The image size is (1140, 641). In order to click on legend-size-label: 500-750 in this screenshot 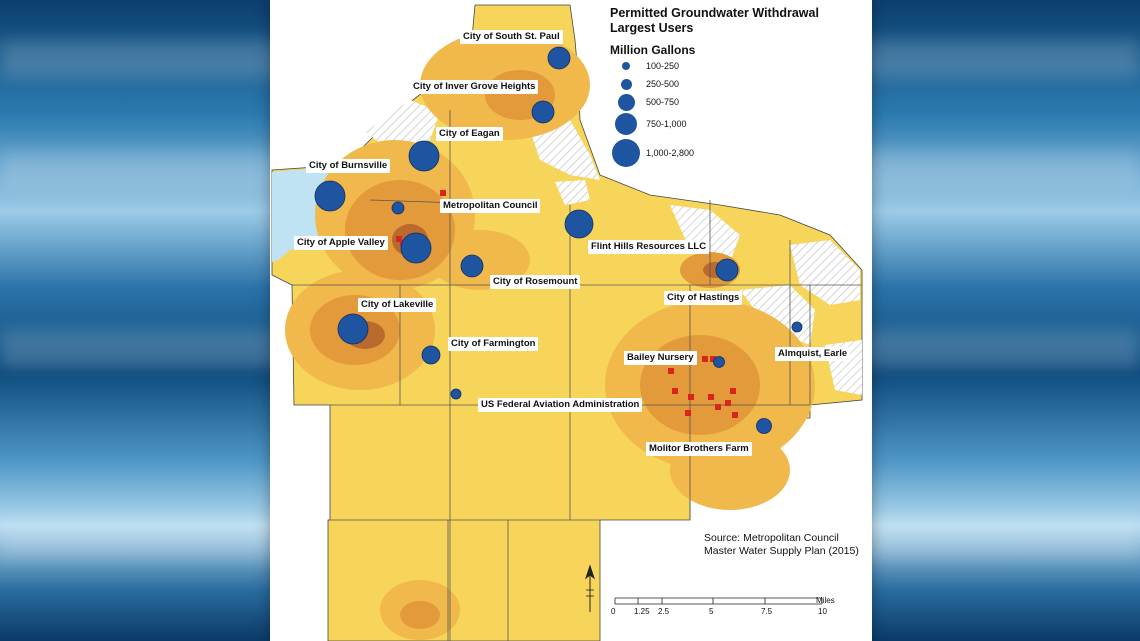, I will do `click(663, 102)`.